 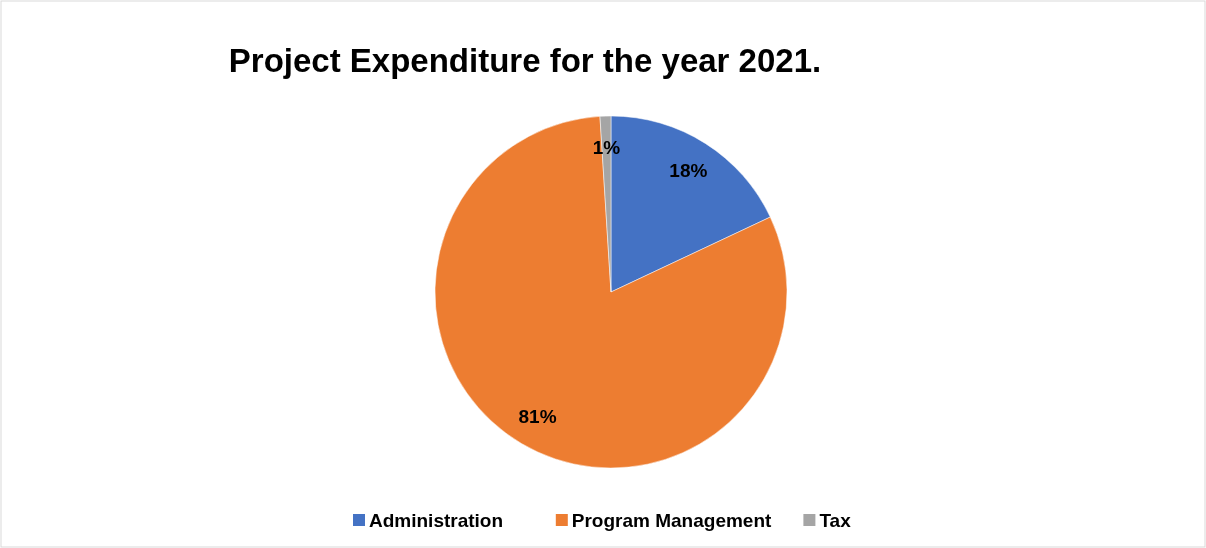 What do you see at coordinates (525, 60) in the screenshot?
I see `chart-title: Project Expenditure for the year 2021.` at bounding box center [525, 60].